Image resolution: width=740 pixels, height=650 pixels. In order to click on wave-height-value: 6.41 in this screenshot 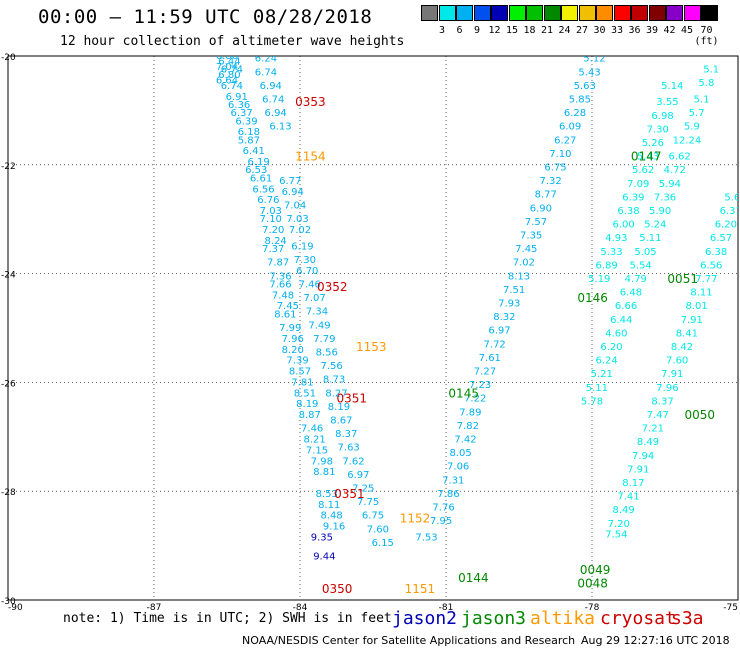, I will do `click(254, 151)`.